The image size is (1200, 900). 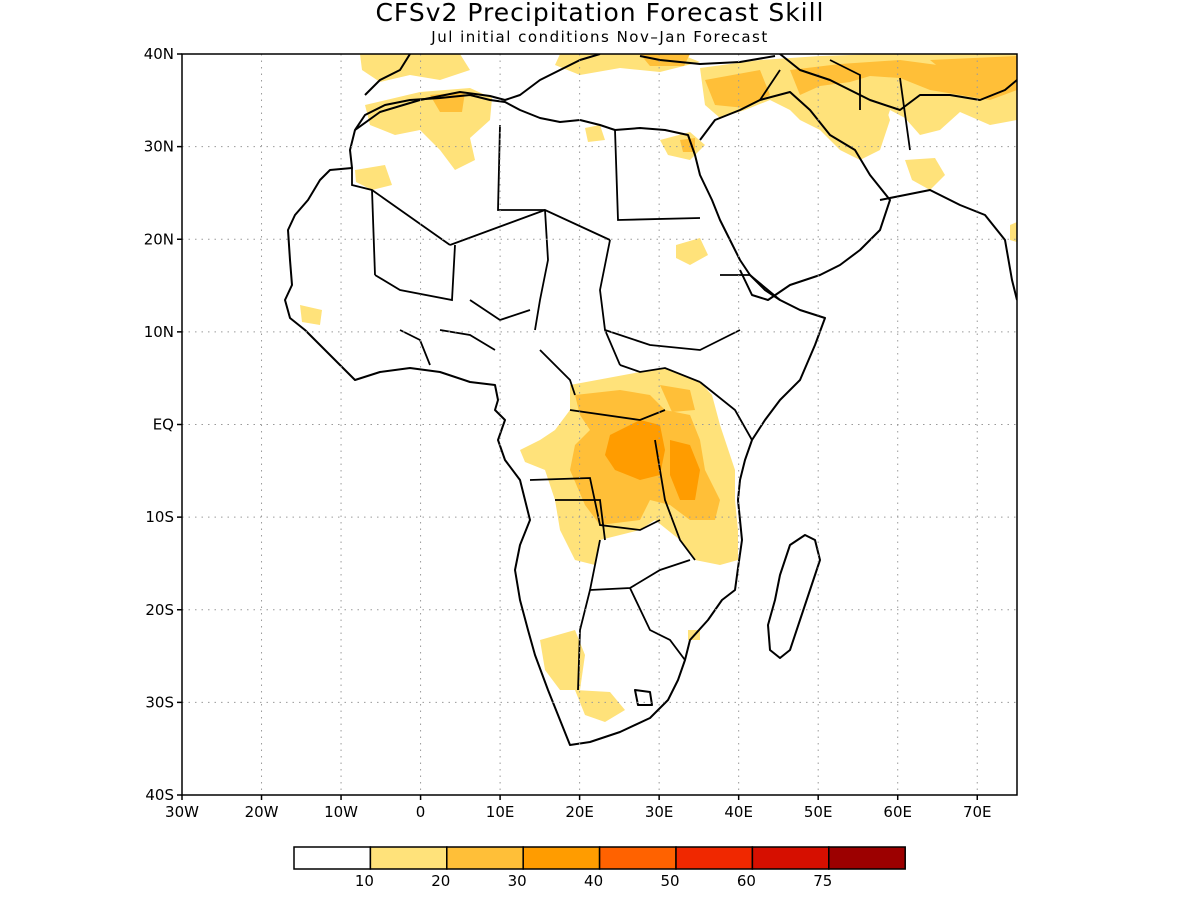 What do you see at coordinates (977, 812) in the screenshot?
I see `lon-tick-label: 70E` at bounding box center [977, 812].